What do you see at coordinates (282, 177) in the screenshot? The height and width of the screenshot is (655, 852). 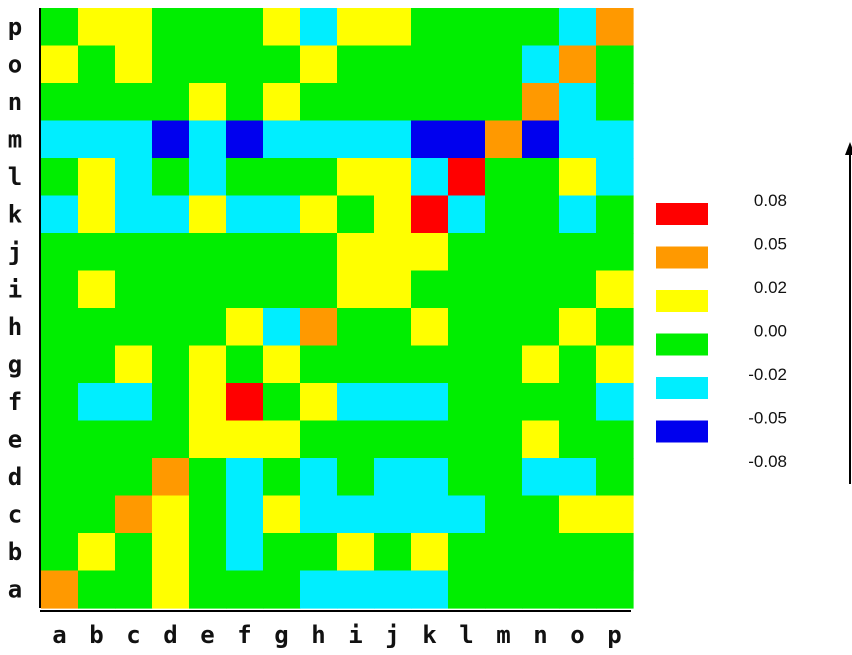 I see `heatmap-cell-l-g` at bounding box center [282, 177].